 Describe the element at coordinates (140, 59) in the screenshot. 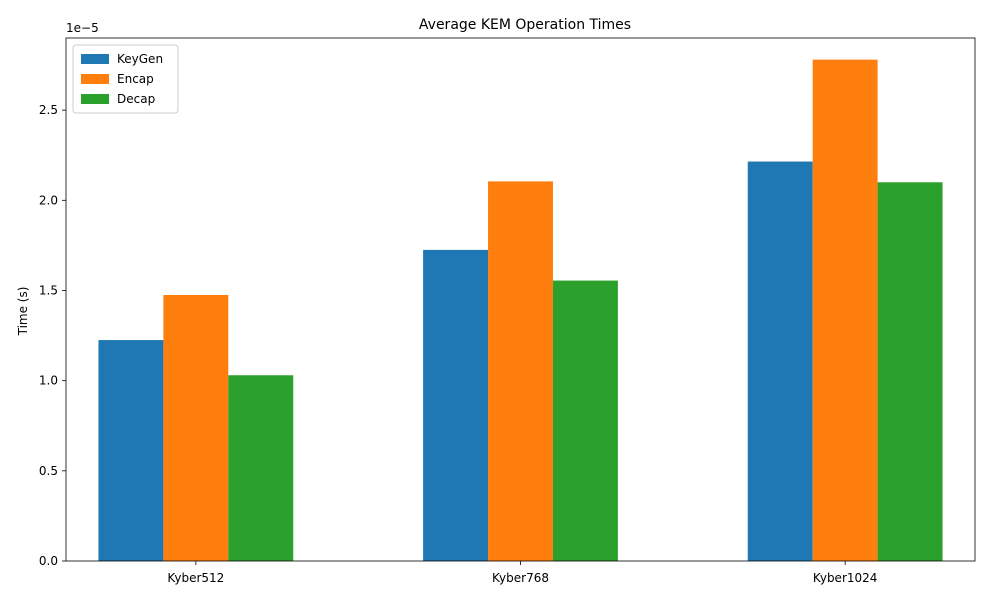

I see `legend-label-keygen: KeyGen` at that location.